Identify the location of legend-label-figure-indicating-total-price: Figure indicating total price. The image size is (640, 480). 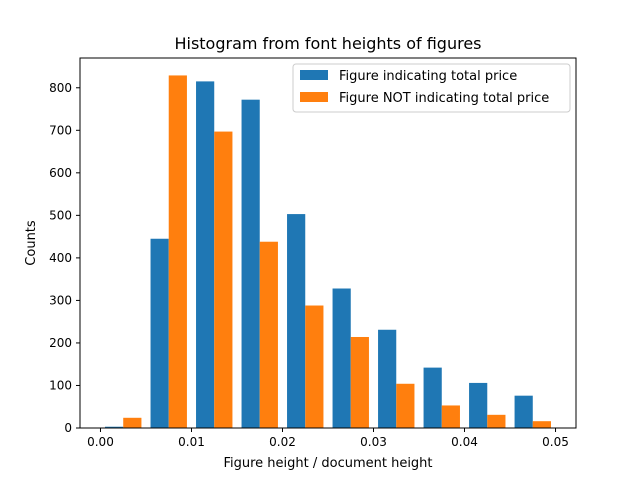
(428, 76).